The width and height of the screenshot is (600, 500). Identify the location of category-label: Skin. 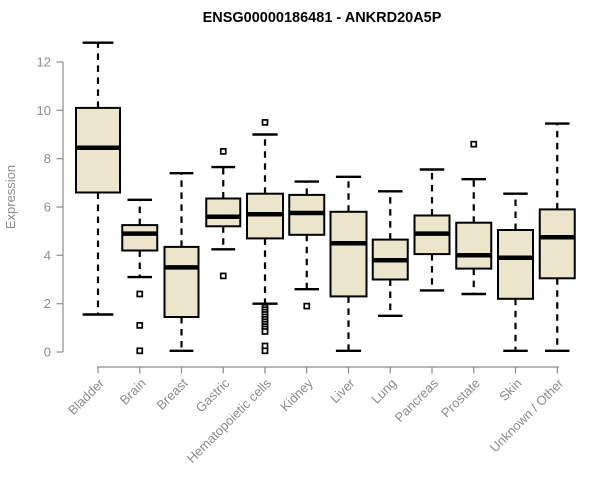
(510, 390).